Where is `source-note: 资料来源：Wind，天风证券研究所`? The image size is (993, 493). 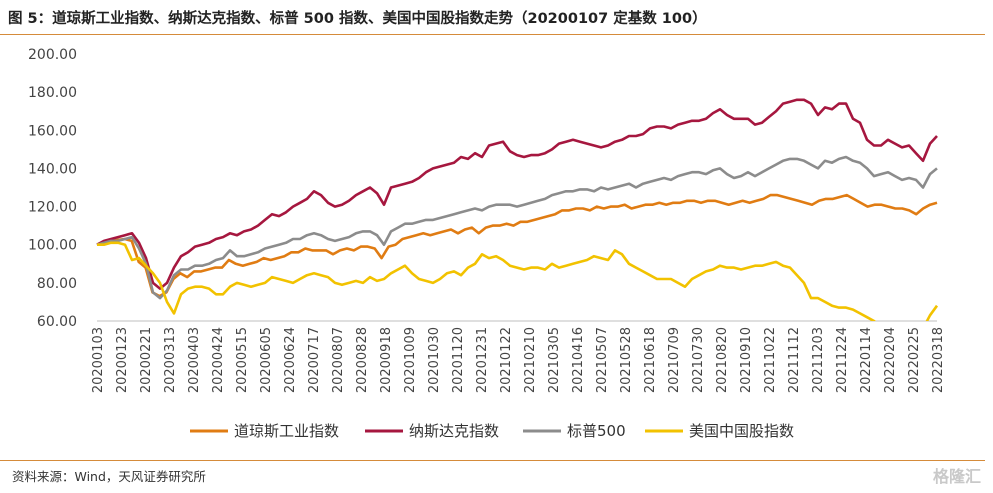
source-note: 资料来源：Wind，天风证券研究所 is located at coordinates (109, 476).